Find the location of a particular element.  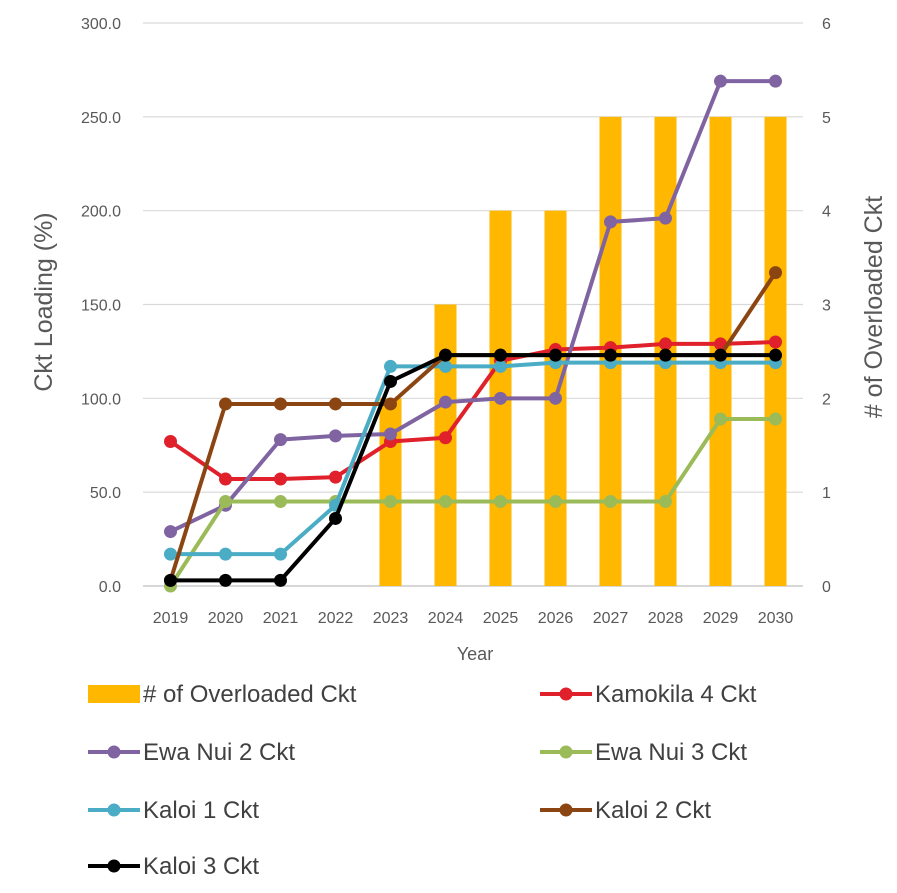

y-tick-label: 200.0 is located at coordinates (101, 212).